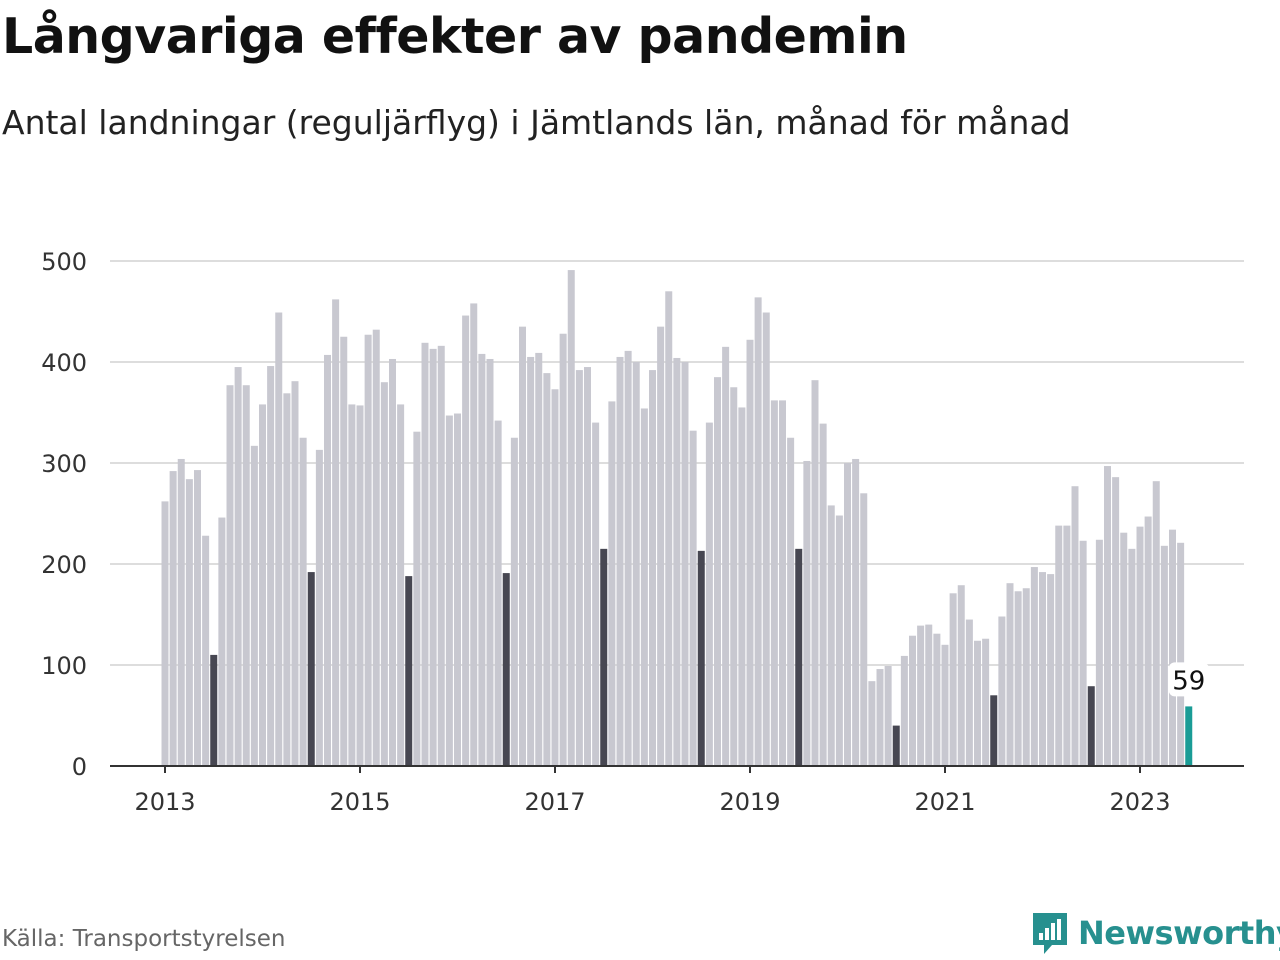 Image resolution: width=1280 pixels, height=960 pixels. I want to click on newsworthy-icon, so click(1050, 933).